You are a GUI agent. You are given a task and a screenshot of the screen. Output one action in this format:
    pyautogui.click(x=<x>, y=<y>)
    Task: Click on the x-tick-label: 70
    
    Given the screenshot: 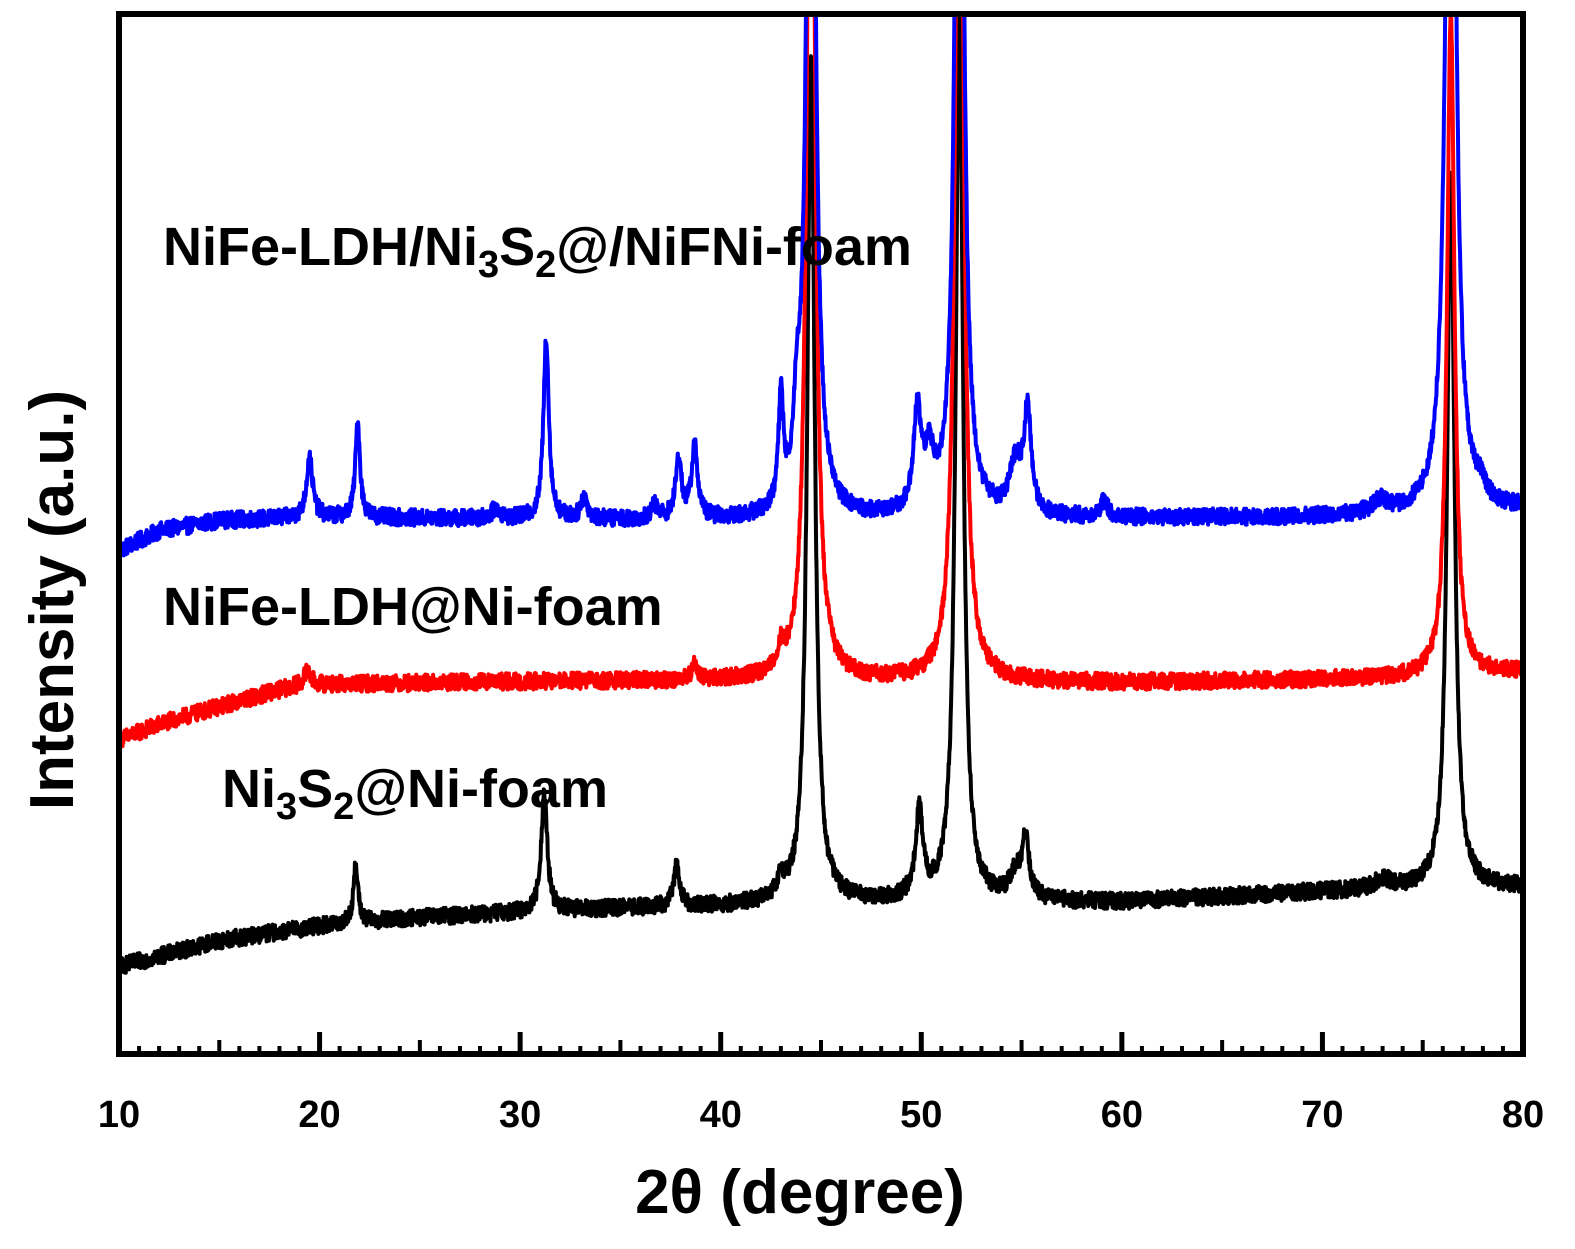 What is the action you would take?
    pyautogui.click(x=1322, y=1115)
    